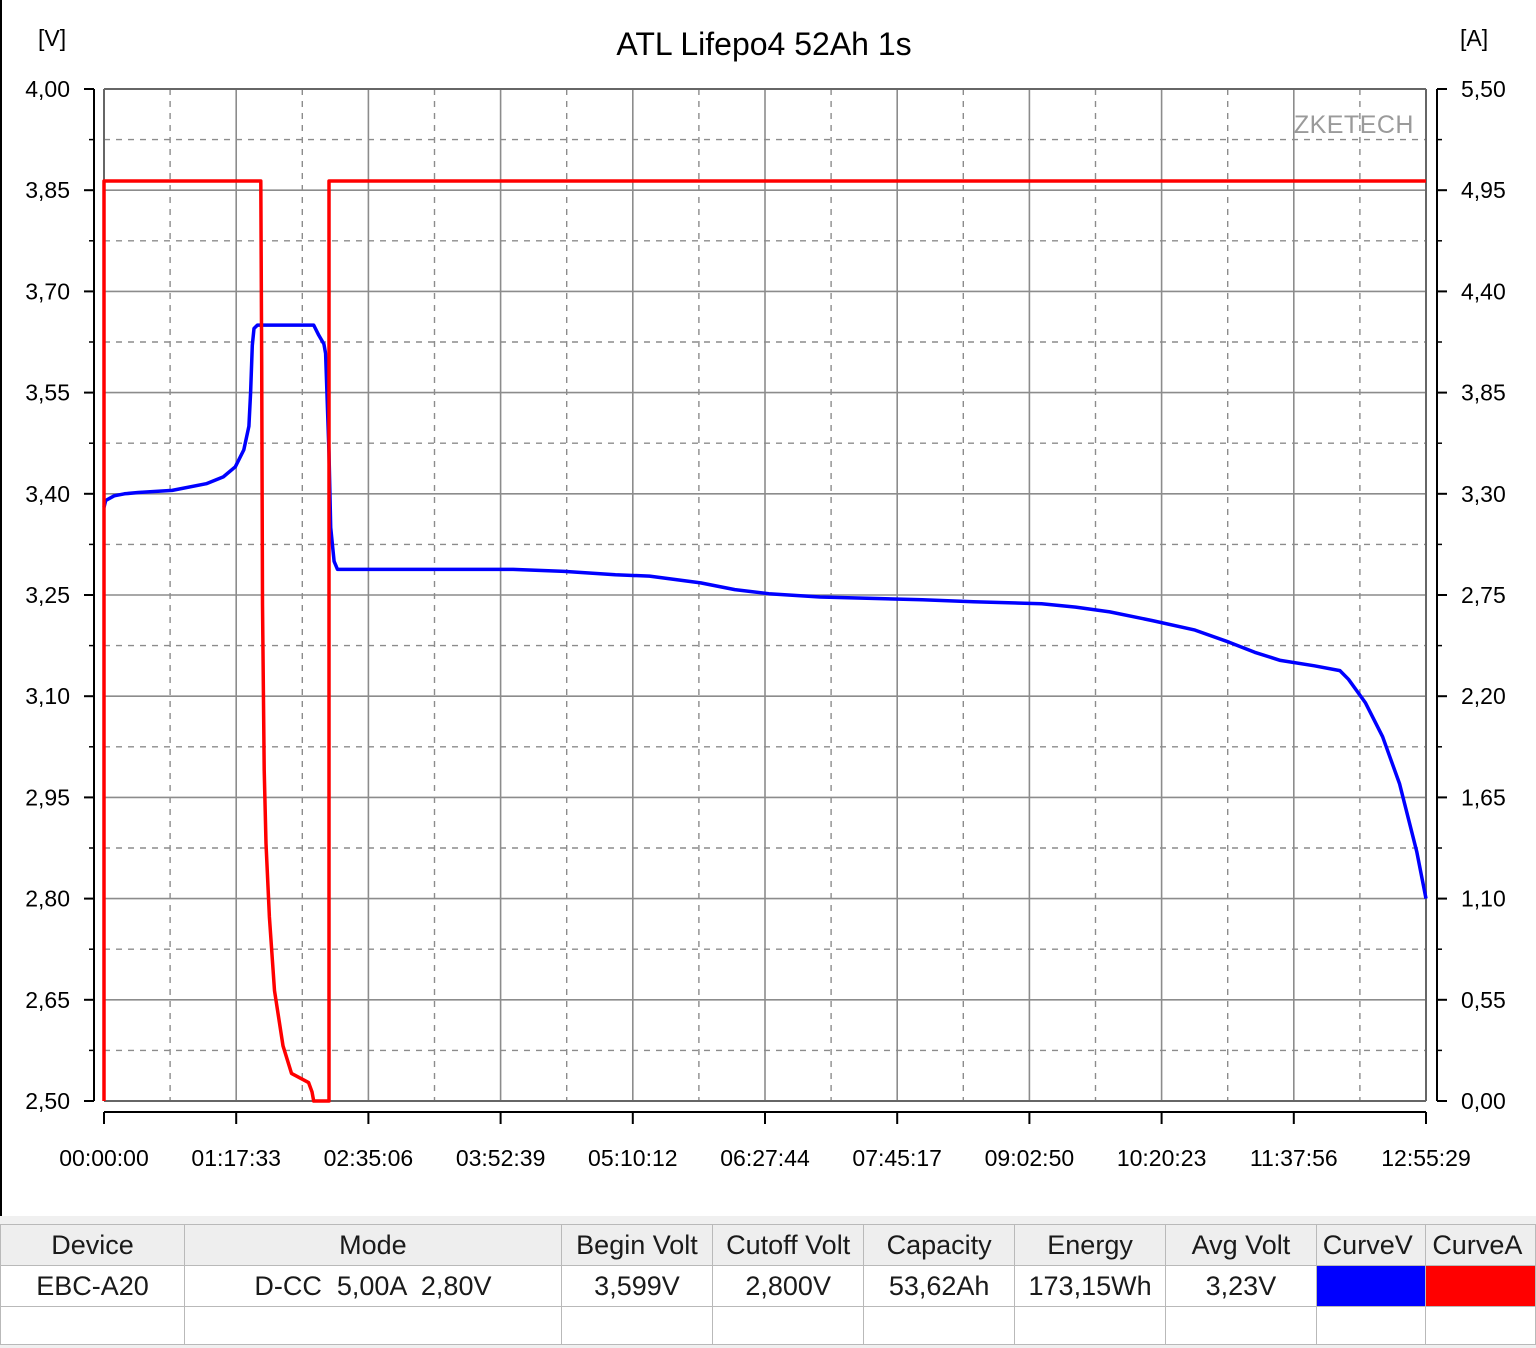  I want to click on x-tick-label: 00:00:00, so click(104, 1158).